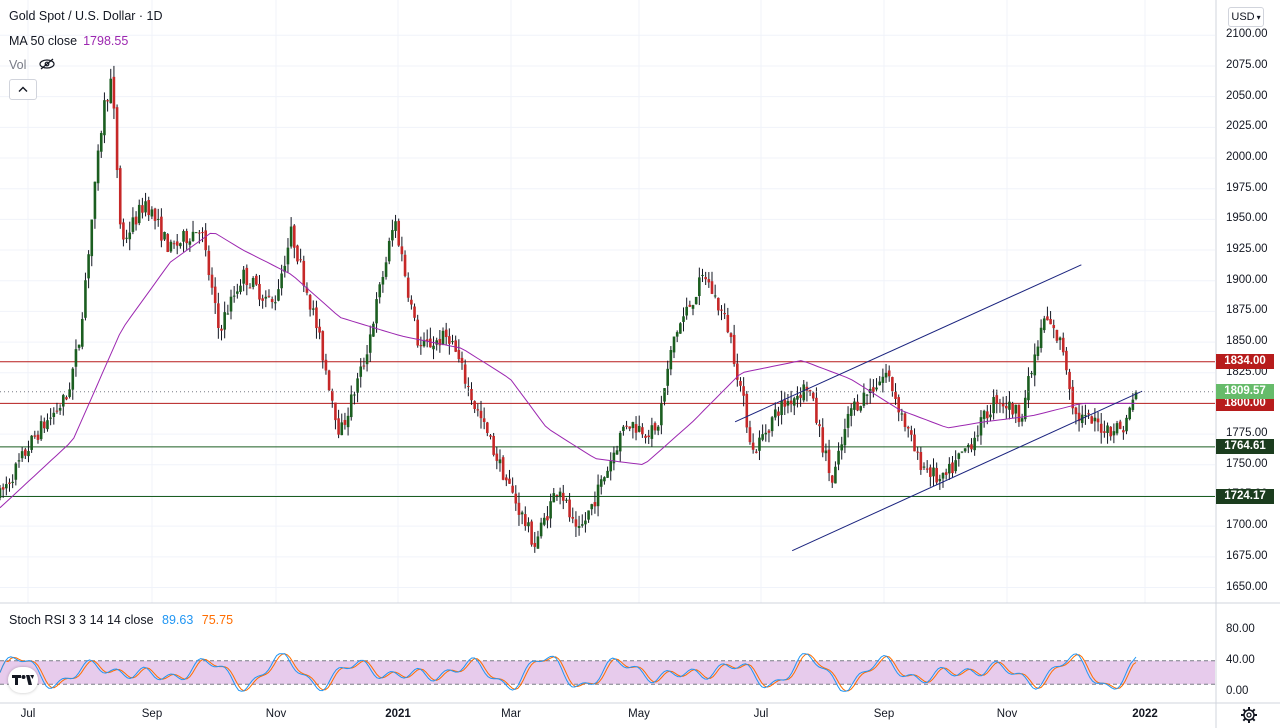 This screenshot has height=728, width=1280. Describe the element at coordinates (121, 620) in the screenshot. I see `stoch-legend: Stoch RSI 3 3 14 14 close 89.63 75.75` at that location.